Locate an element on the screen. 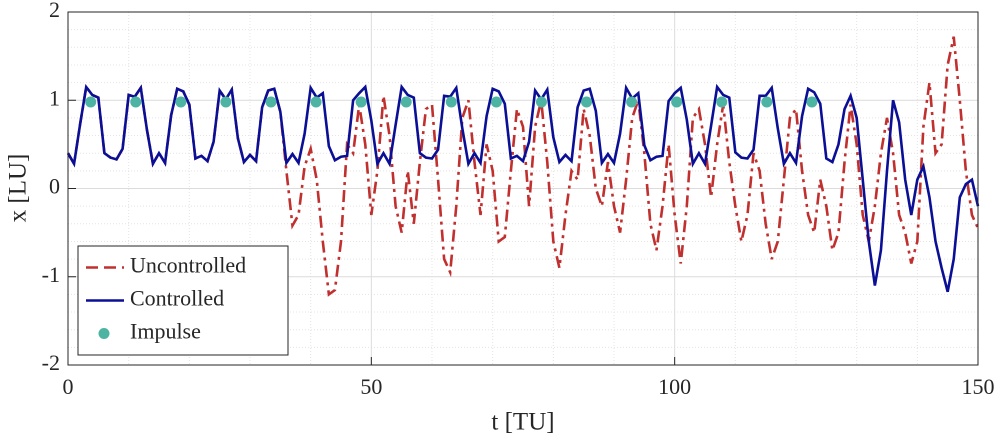  y-axis-label: x [LU] is located at coordinates (18, 188).